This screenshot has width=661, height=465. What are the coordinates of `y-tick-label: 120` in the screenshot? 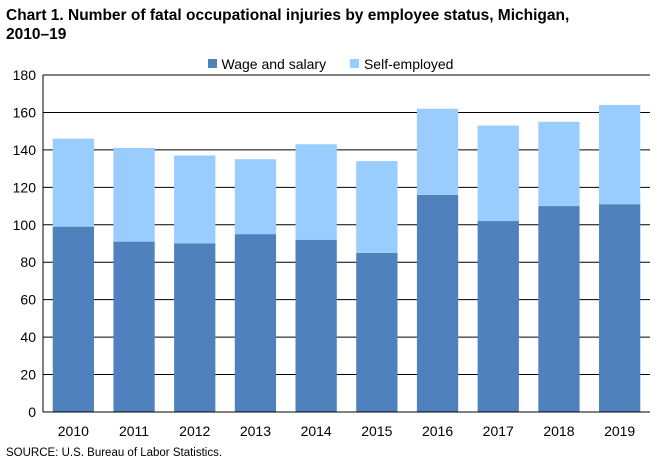 It's located at (25, 187).